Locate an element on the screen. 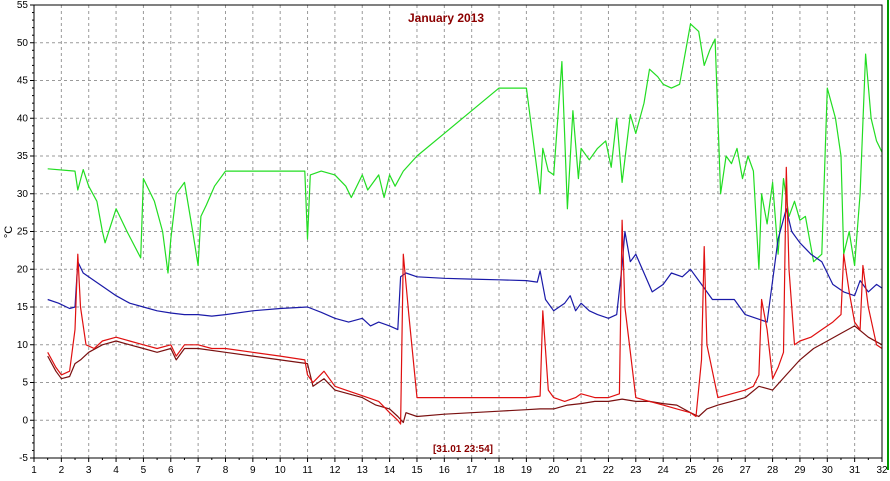 The width and height of the screenshot is (890, 481). x-tick-label: 24 is located at coordinates (664, 470).